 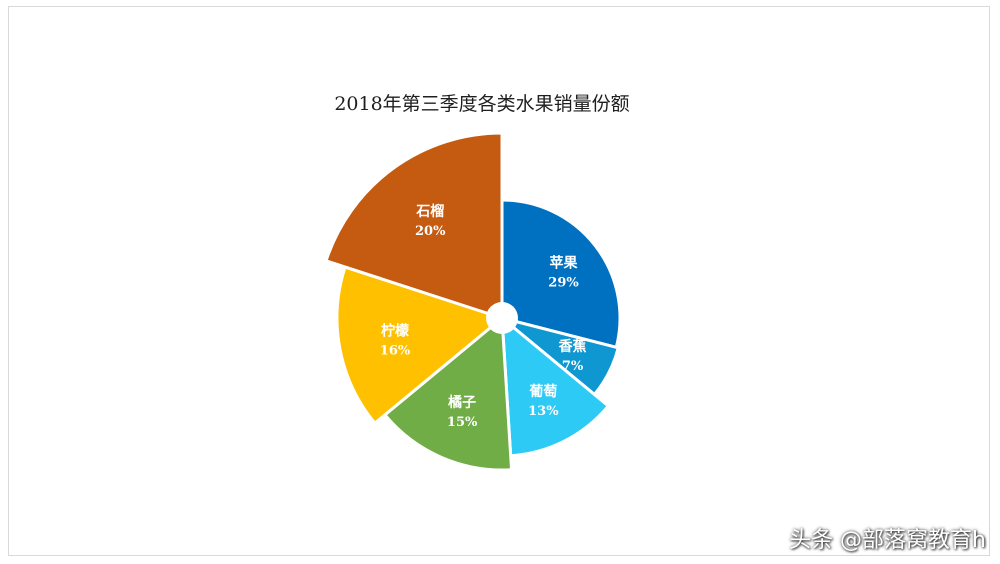 What do you see at coordinates (573, 366) in the screenshot?
I see `slice-value-label: 7%` at bounding box center [573, 366].